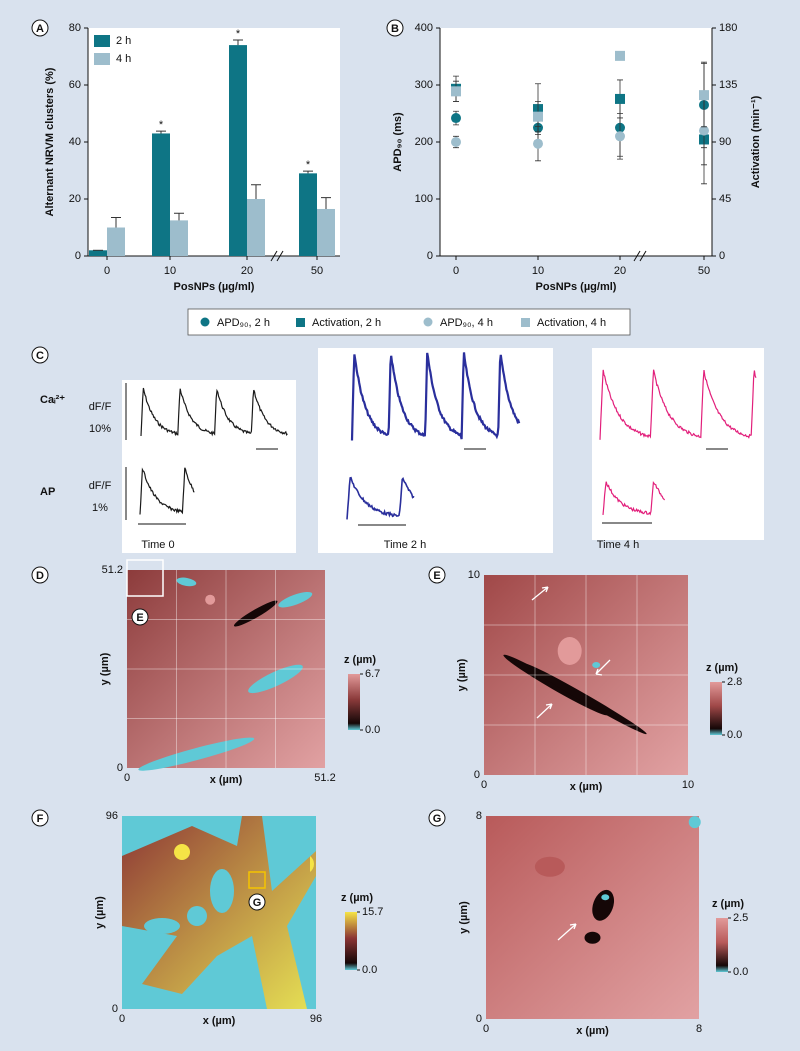 The height and width of the screenshot is (1051, 800). What do you see at coordinates (734, 735) in the screenshot?
I see `colorbar-tick-label: 0.0` at bounding box center [734, 735].